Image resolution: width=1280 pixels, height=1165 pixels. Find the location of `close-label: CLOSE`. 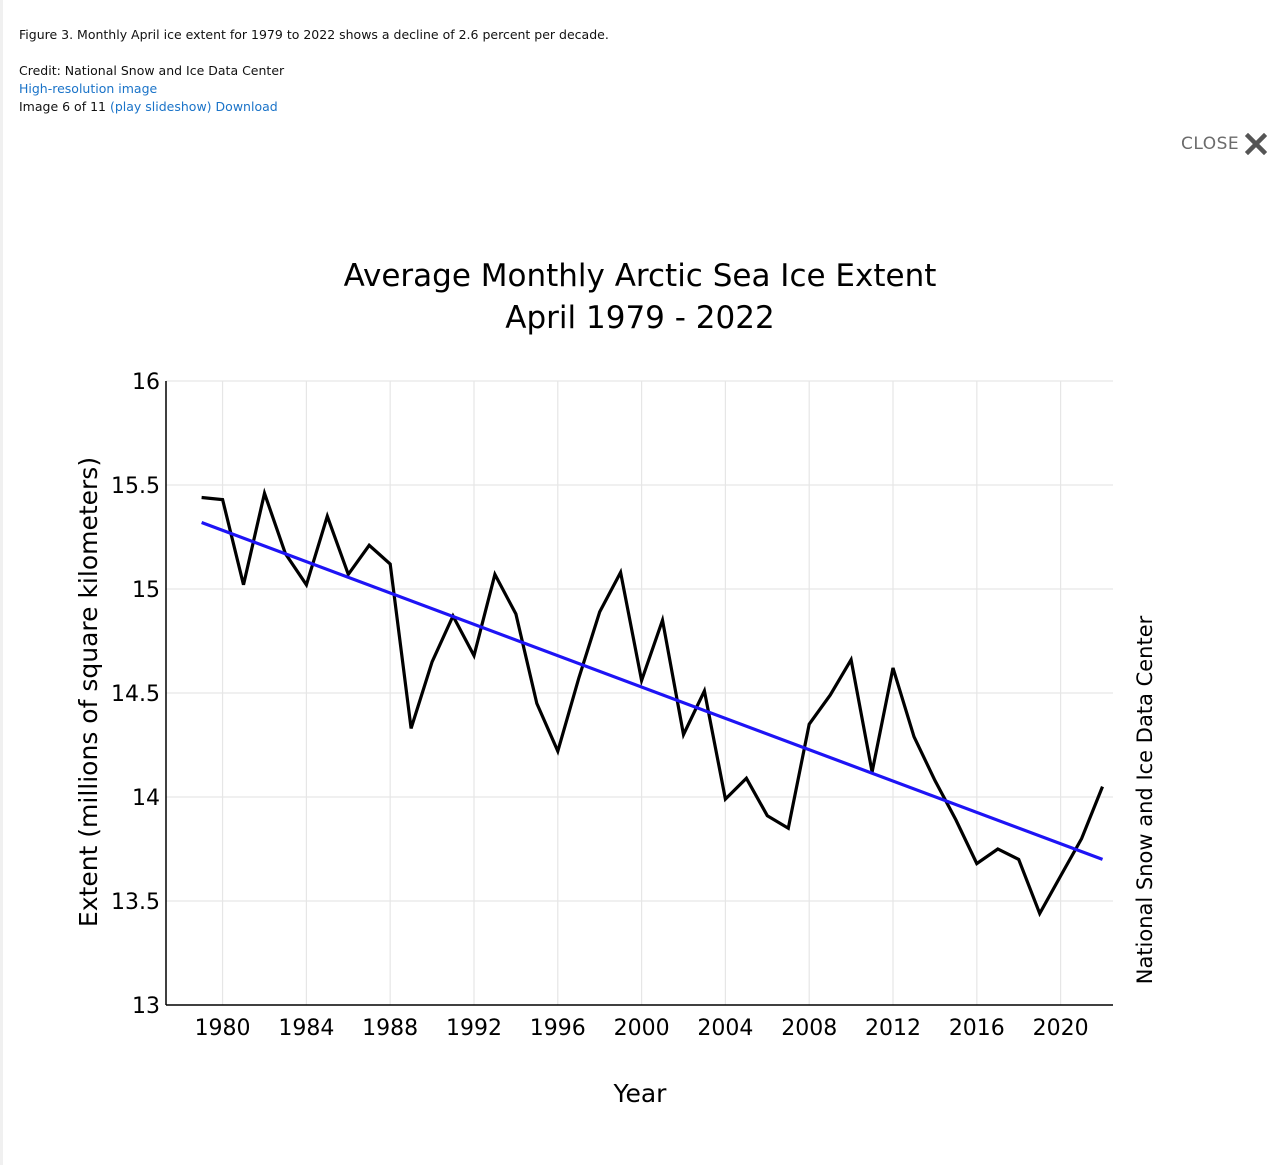

close-label: CLOSE is located at coordinates (1210, 144).